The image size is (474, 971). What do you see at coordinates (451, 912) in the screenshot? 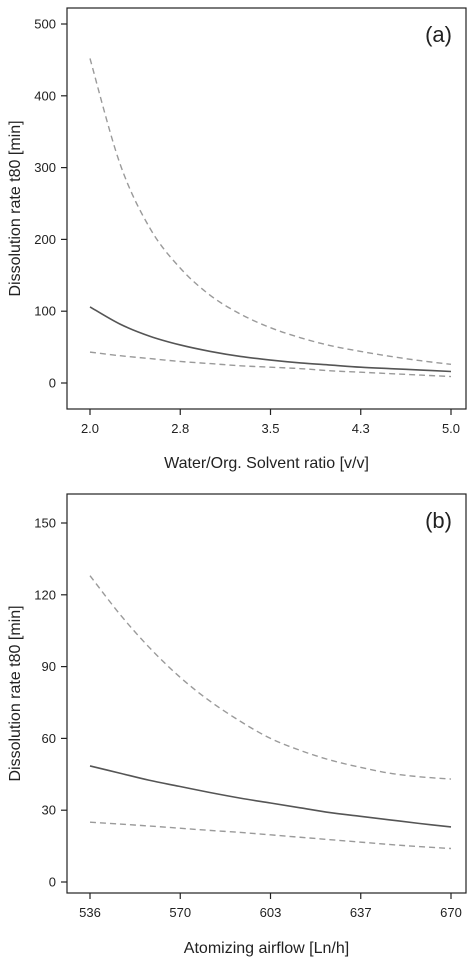
I see `chart-b-x-tick-label: 670` at bounding box center [451, 912].